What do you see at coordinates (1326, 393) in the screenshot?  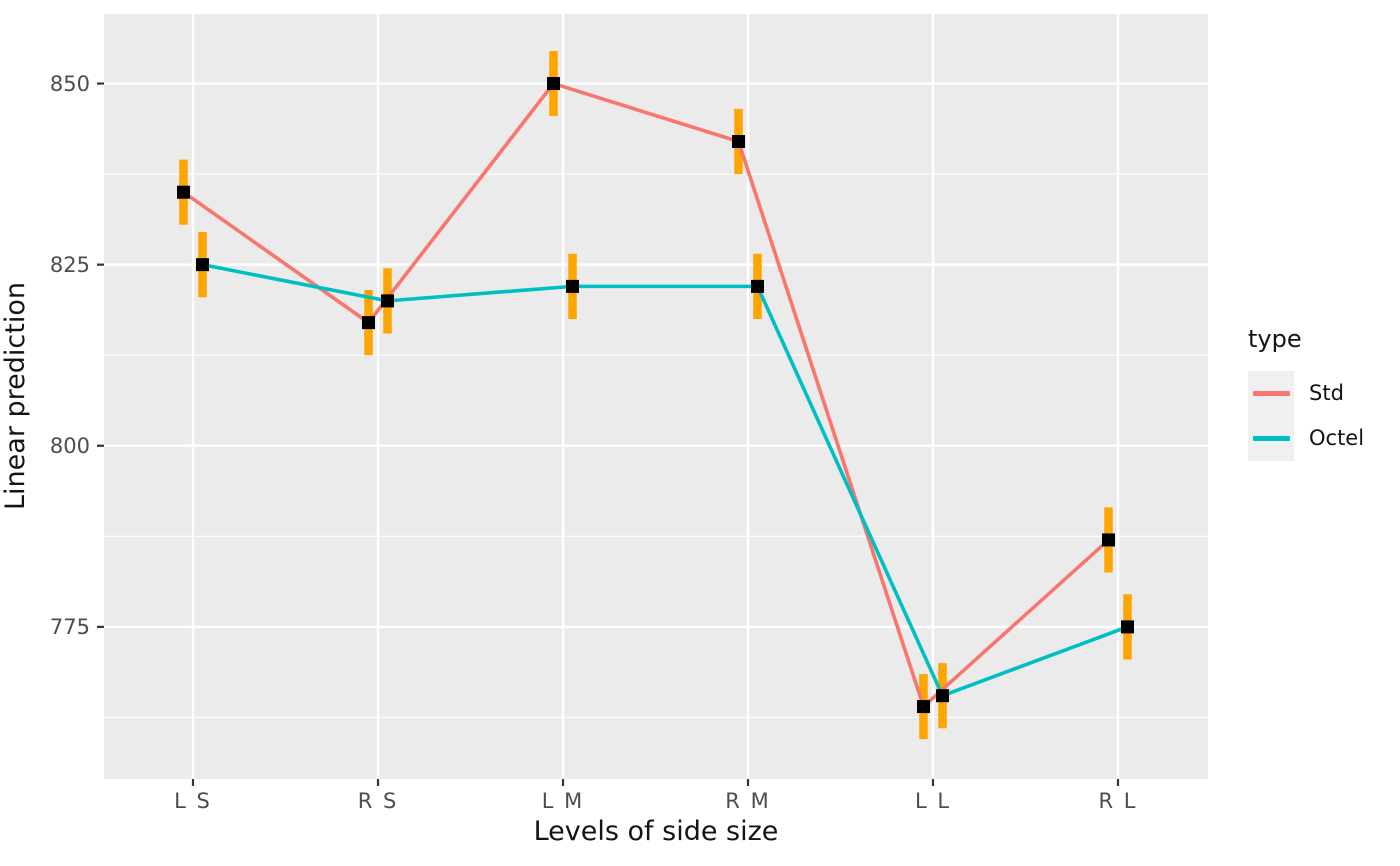 I see `legend-label-std: Std` at bounding box center [1326, 393].